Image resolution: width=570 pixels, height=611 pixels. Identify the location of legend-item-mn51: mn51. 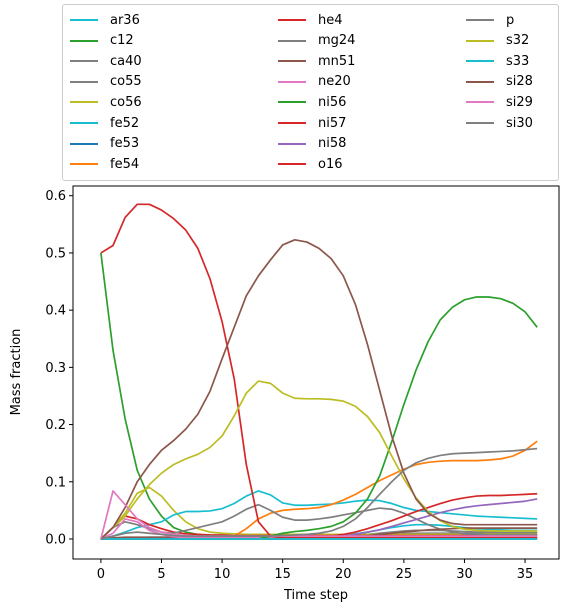
(316, 61).